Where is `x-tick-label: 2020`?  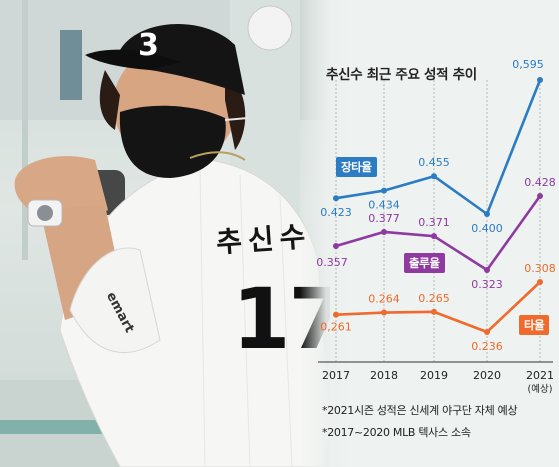 x-tick-label: 2020 is located at coordinates (487, 375).